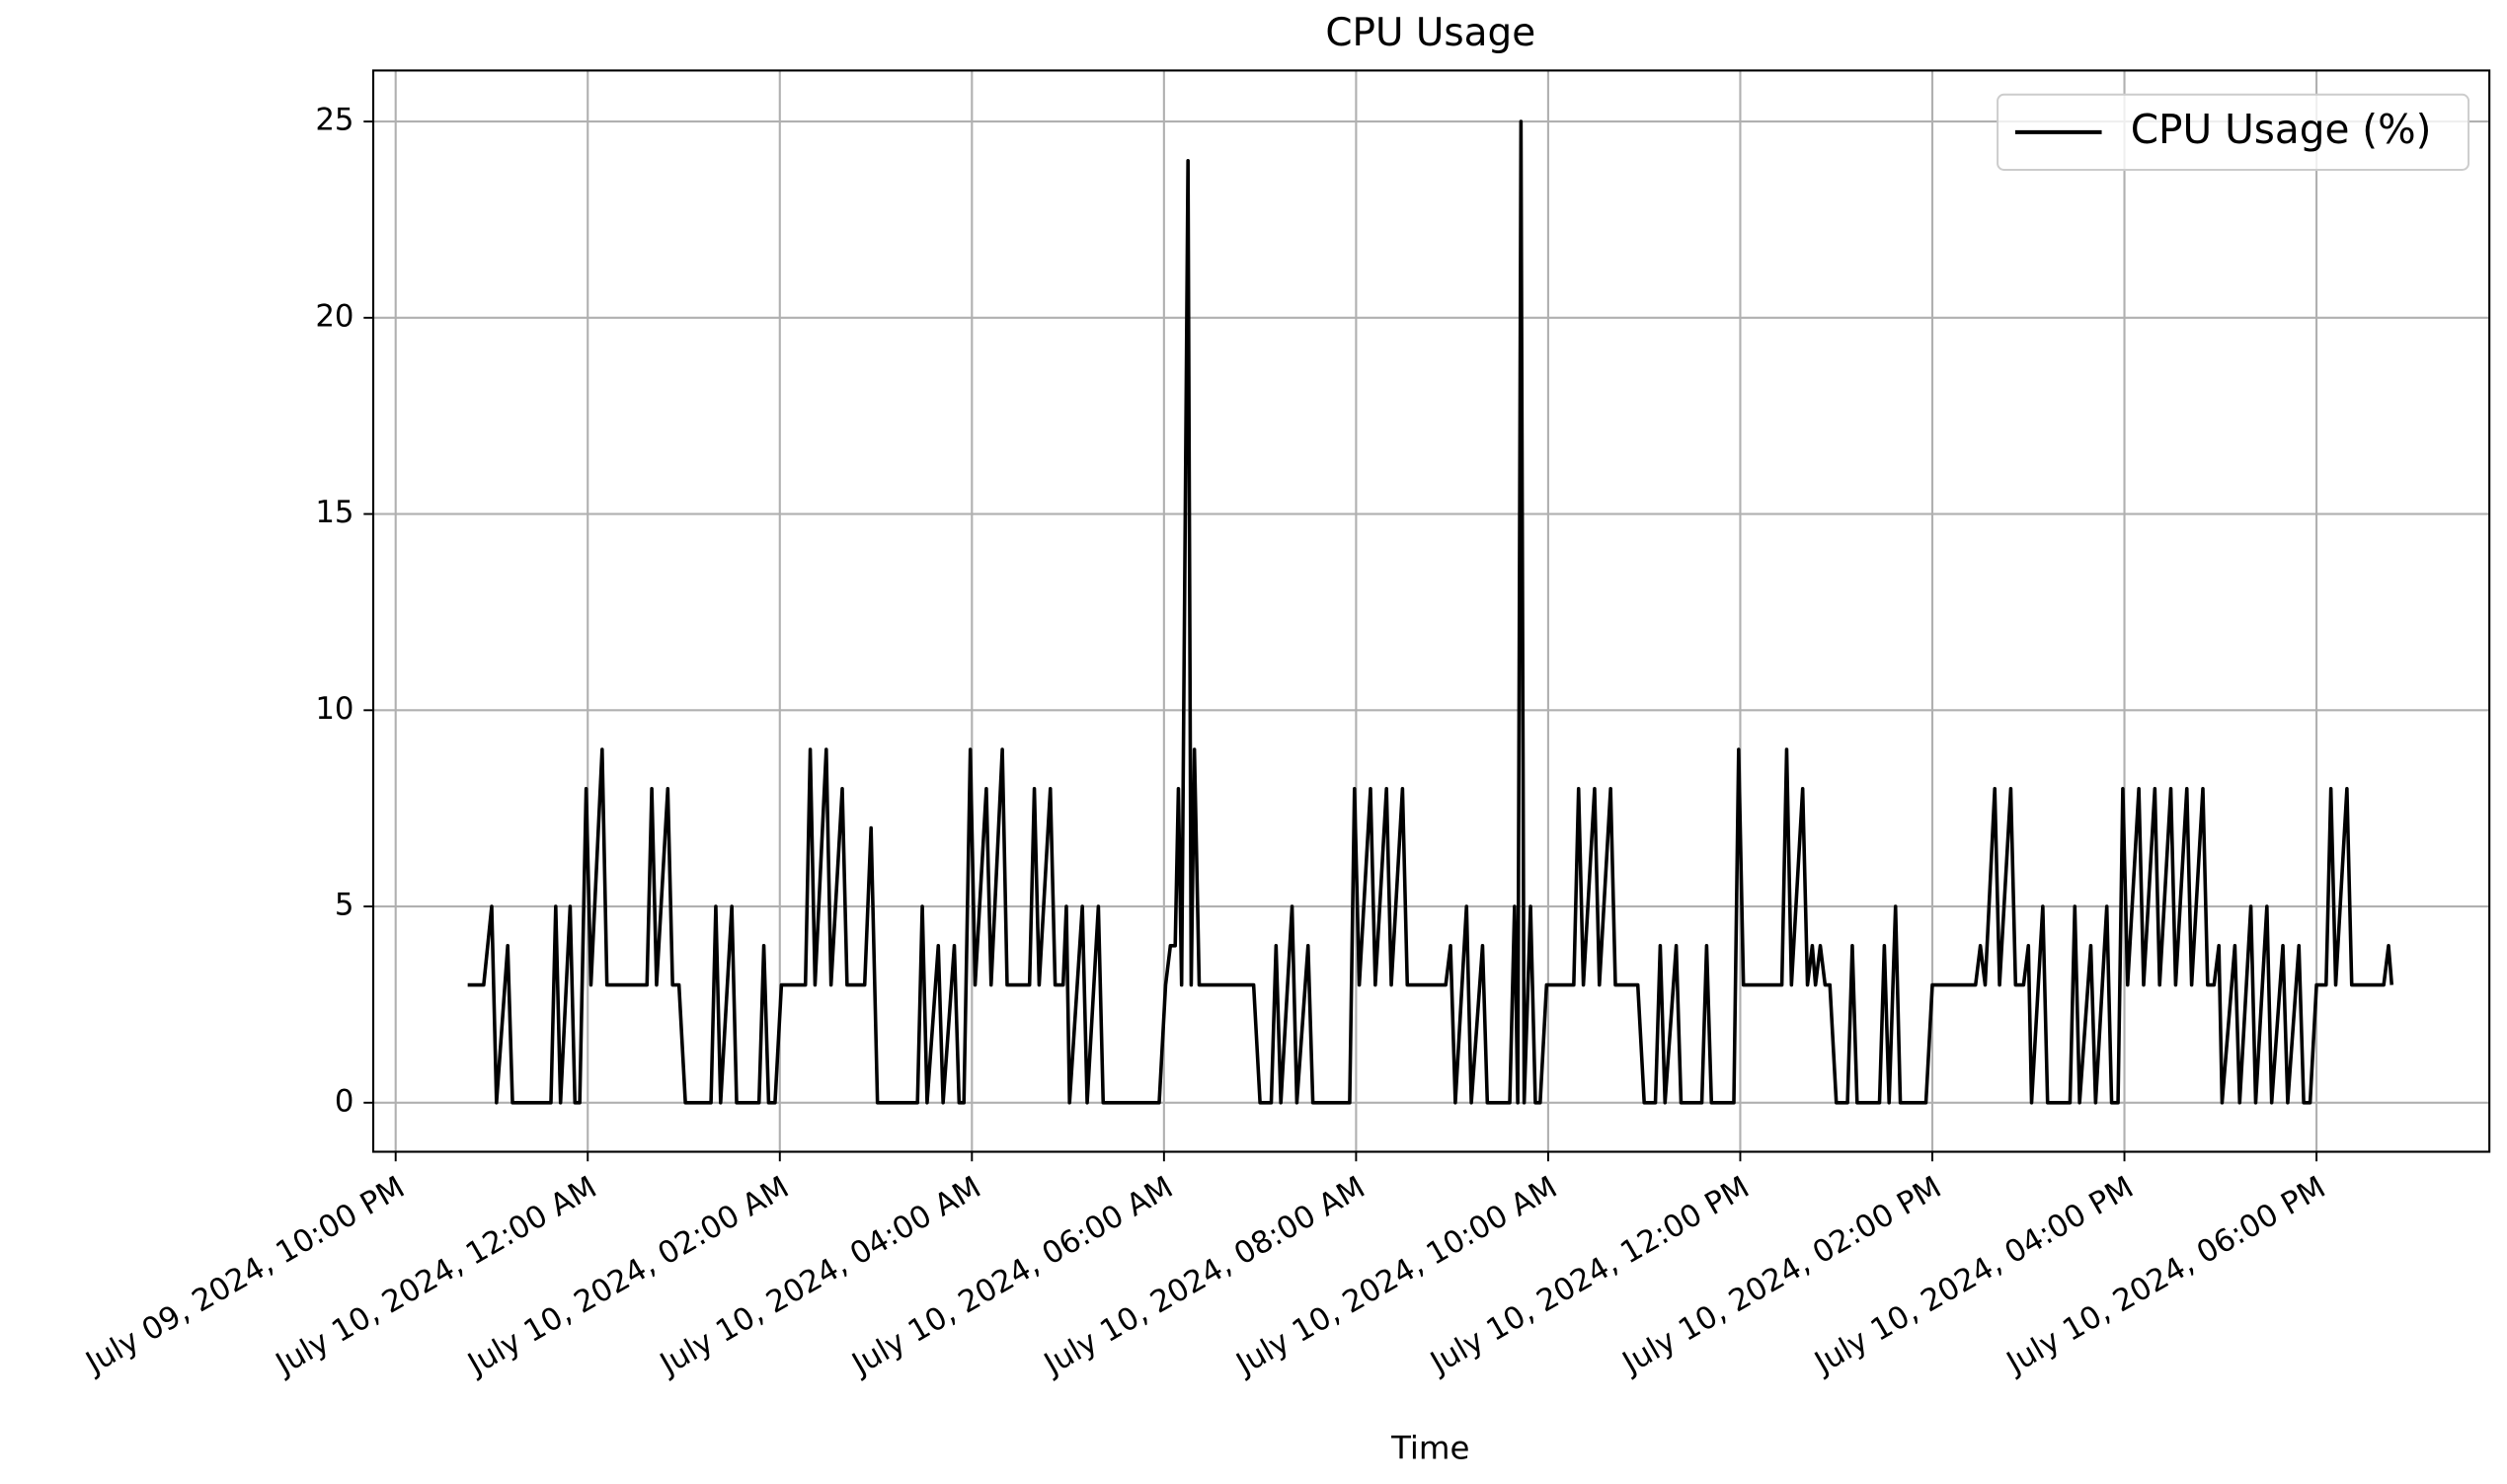  Describe the element at coordinates (334, 316) in the screenshot. I see `y-tick-label: 20` at that location.